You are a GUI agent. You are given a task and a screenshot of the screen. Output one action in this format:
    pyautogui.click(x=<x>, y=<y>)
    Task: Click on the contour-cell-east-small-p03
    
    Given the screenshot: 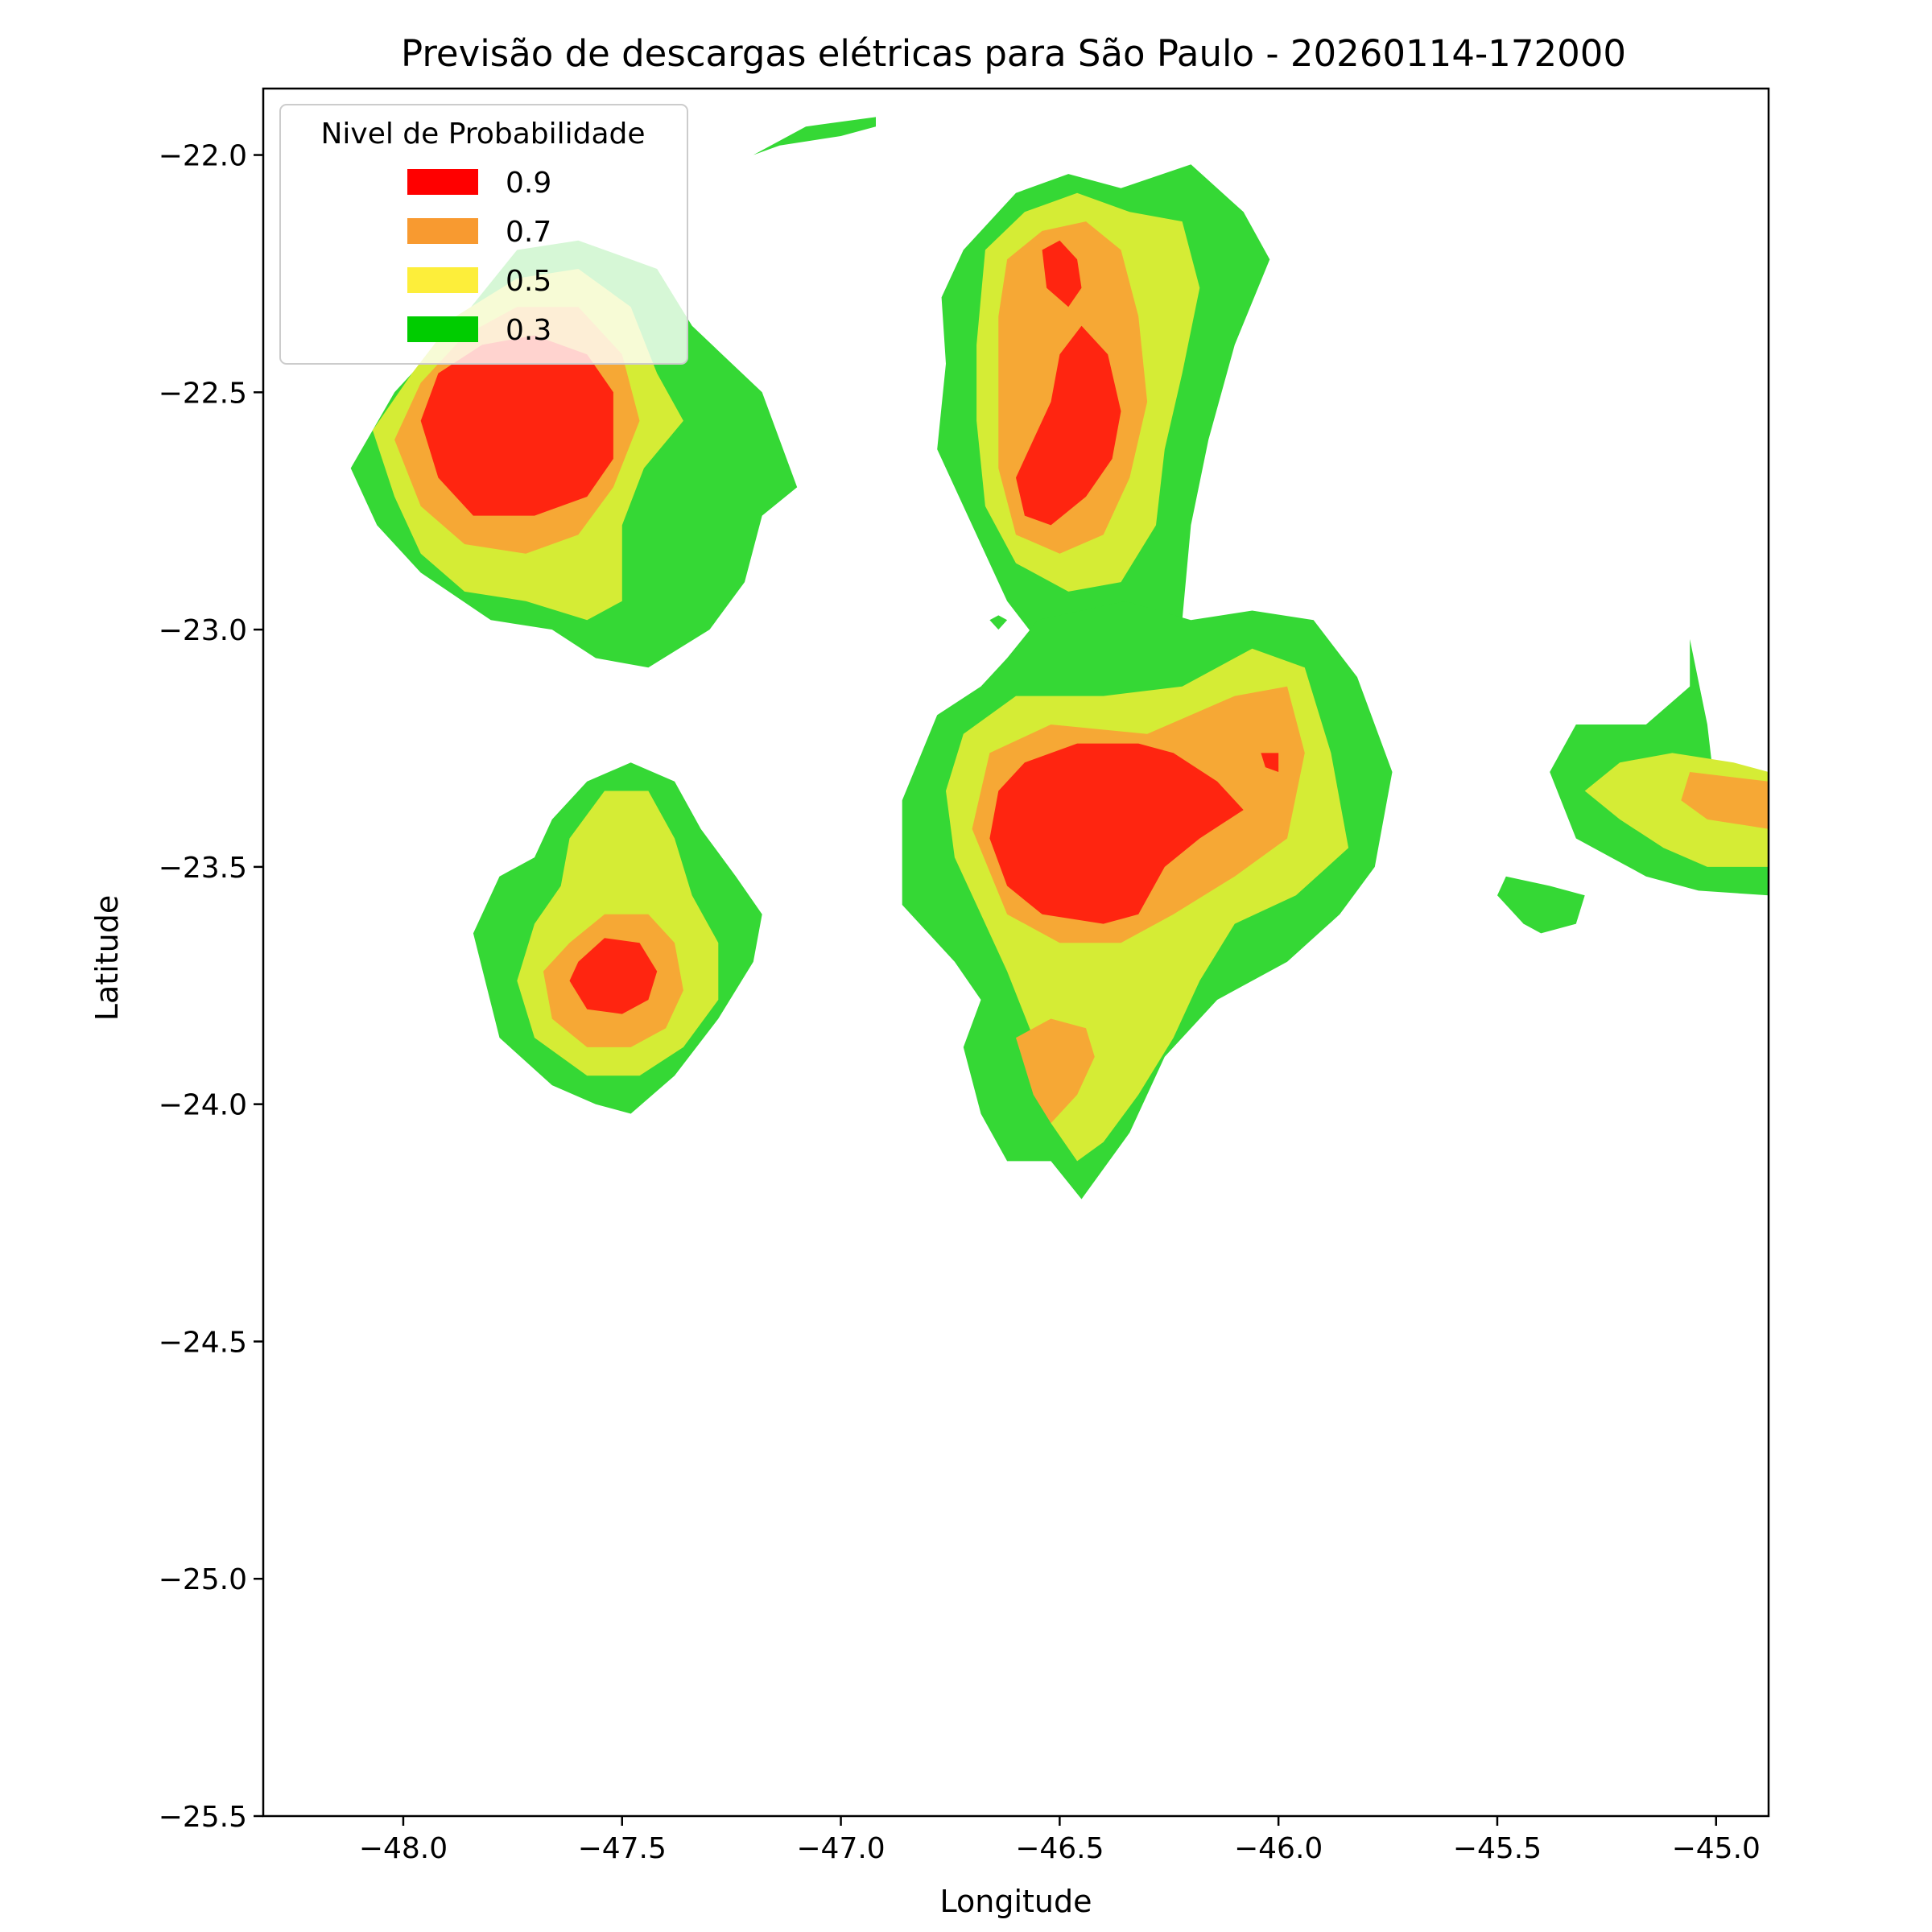 What is the action you would take?
    pyautogui.click(x=1541, y=905)
    